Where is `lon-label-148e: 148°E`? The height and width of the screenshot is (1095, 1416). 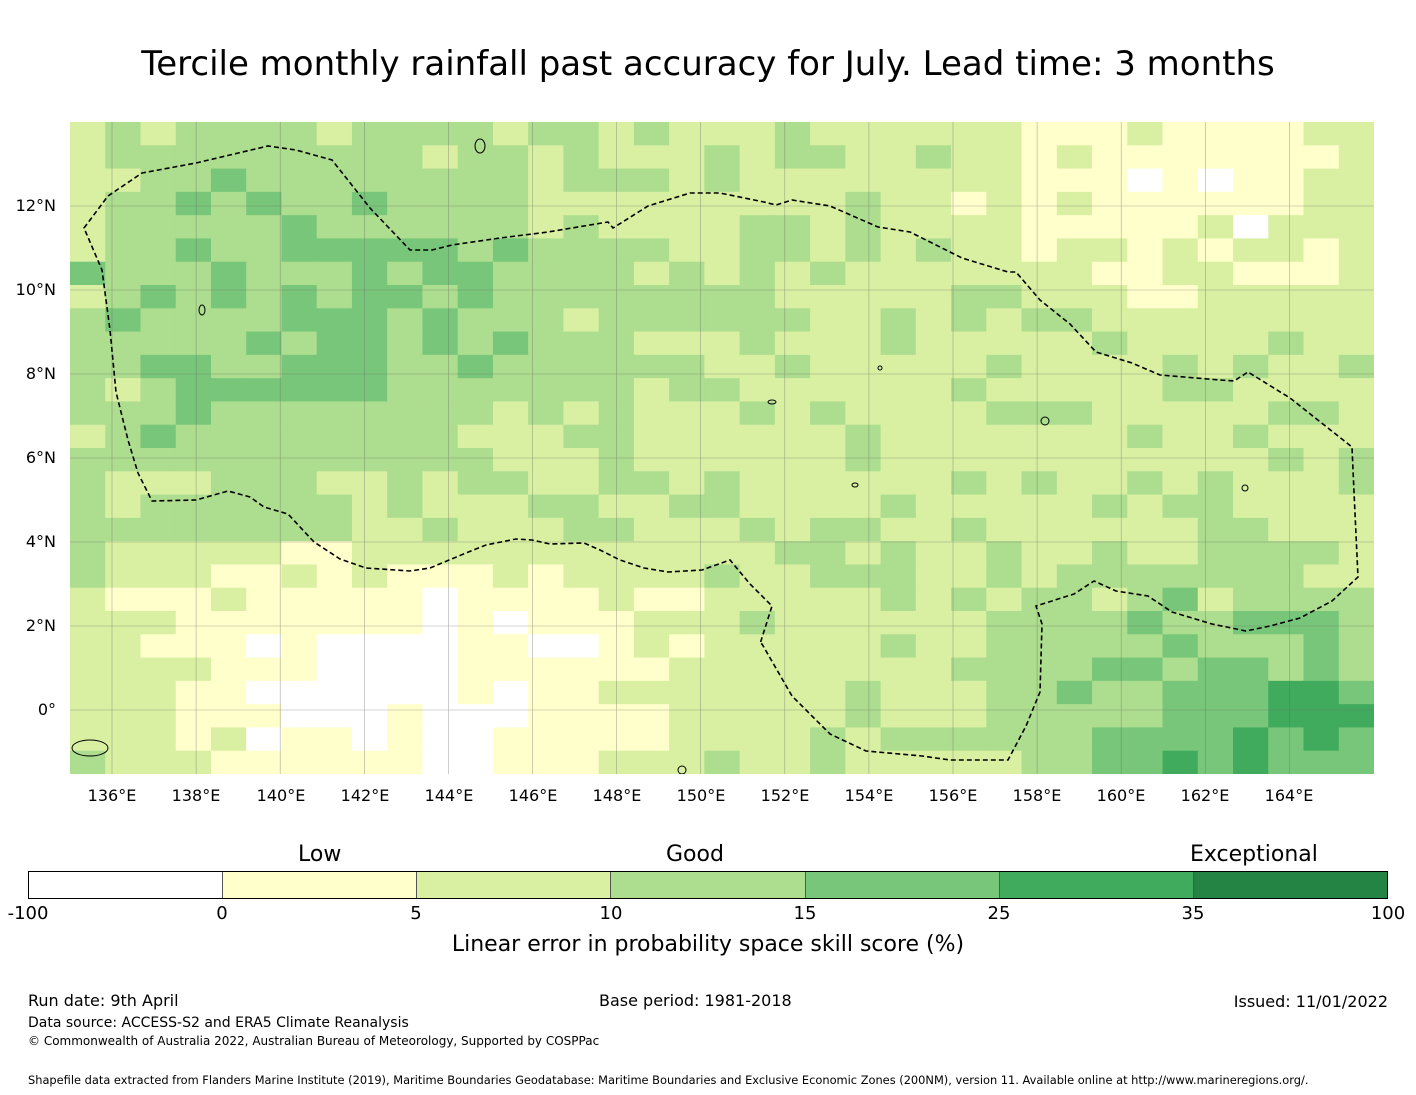 lon-label-148e: 148°E is located at coordinates (617, 795).